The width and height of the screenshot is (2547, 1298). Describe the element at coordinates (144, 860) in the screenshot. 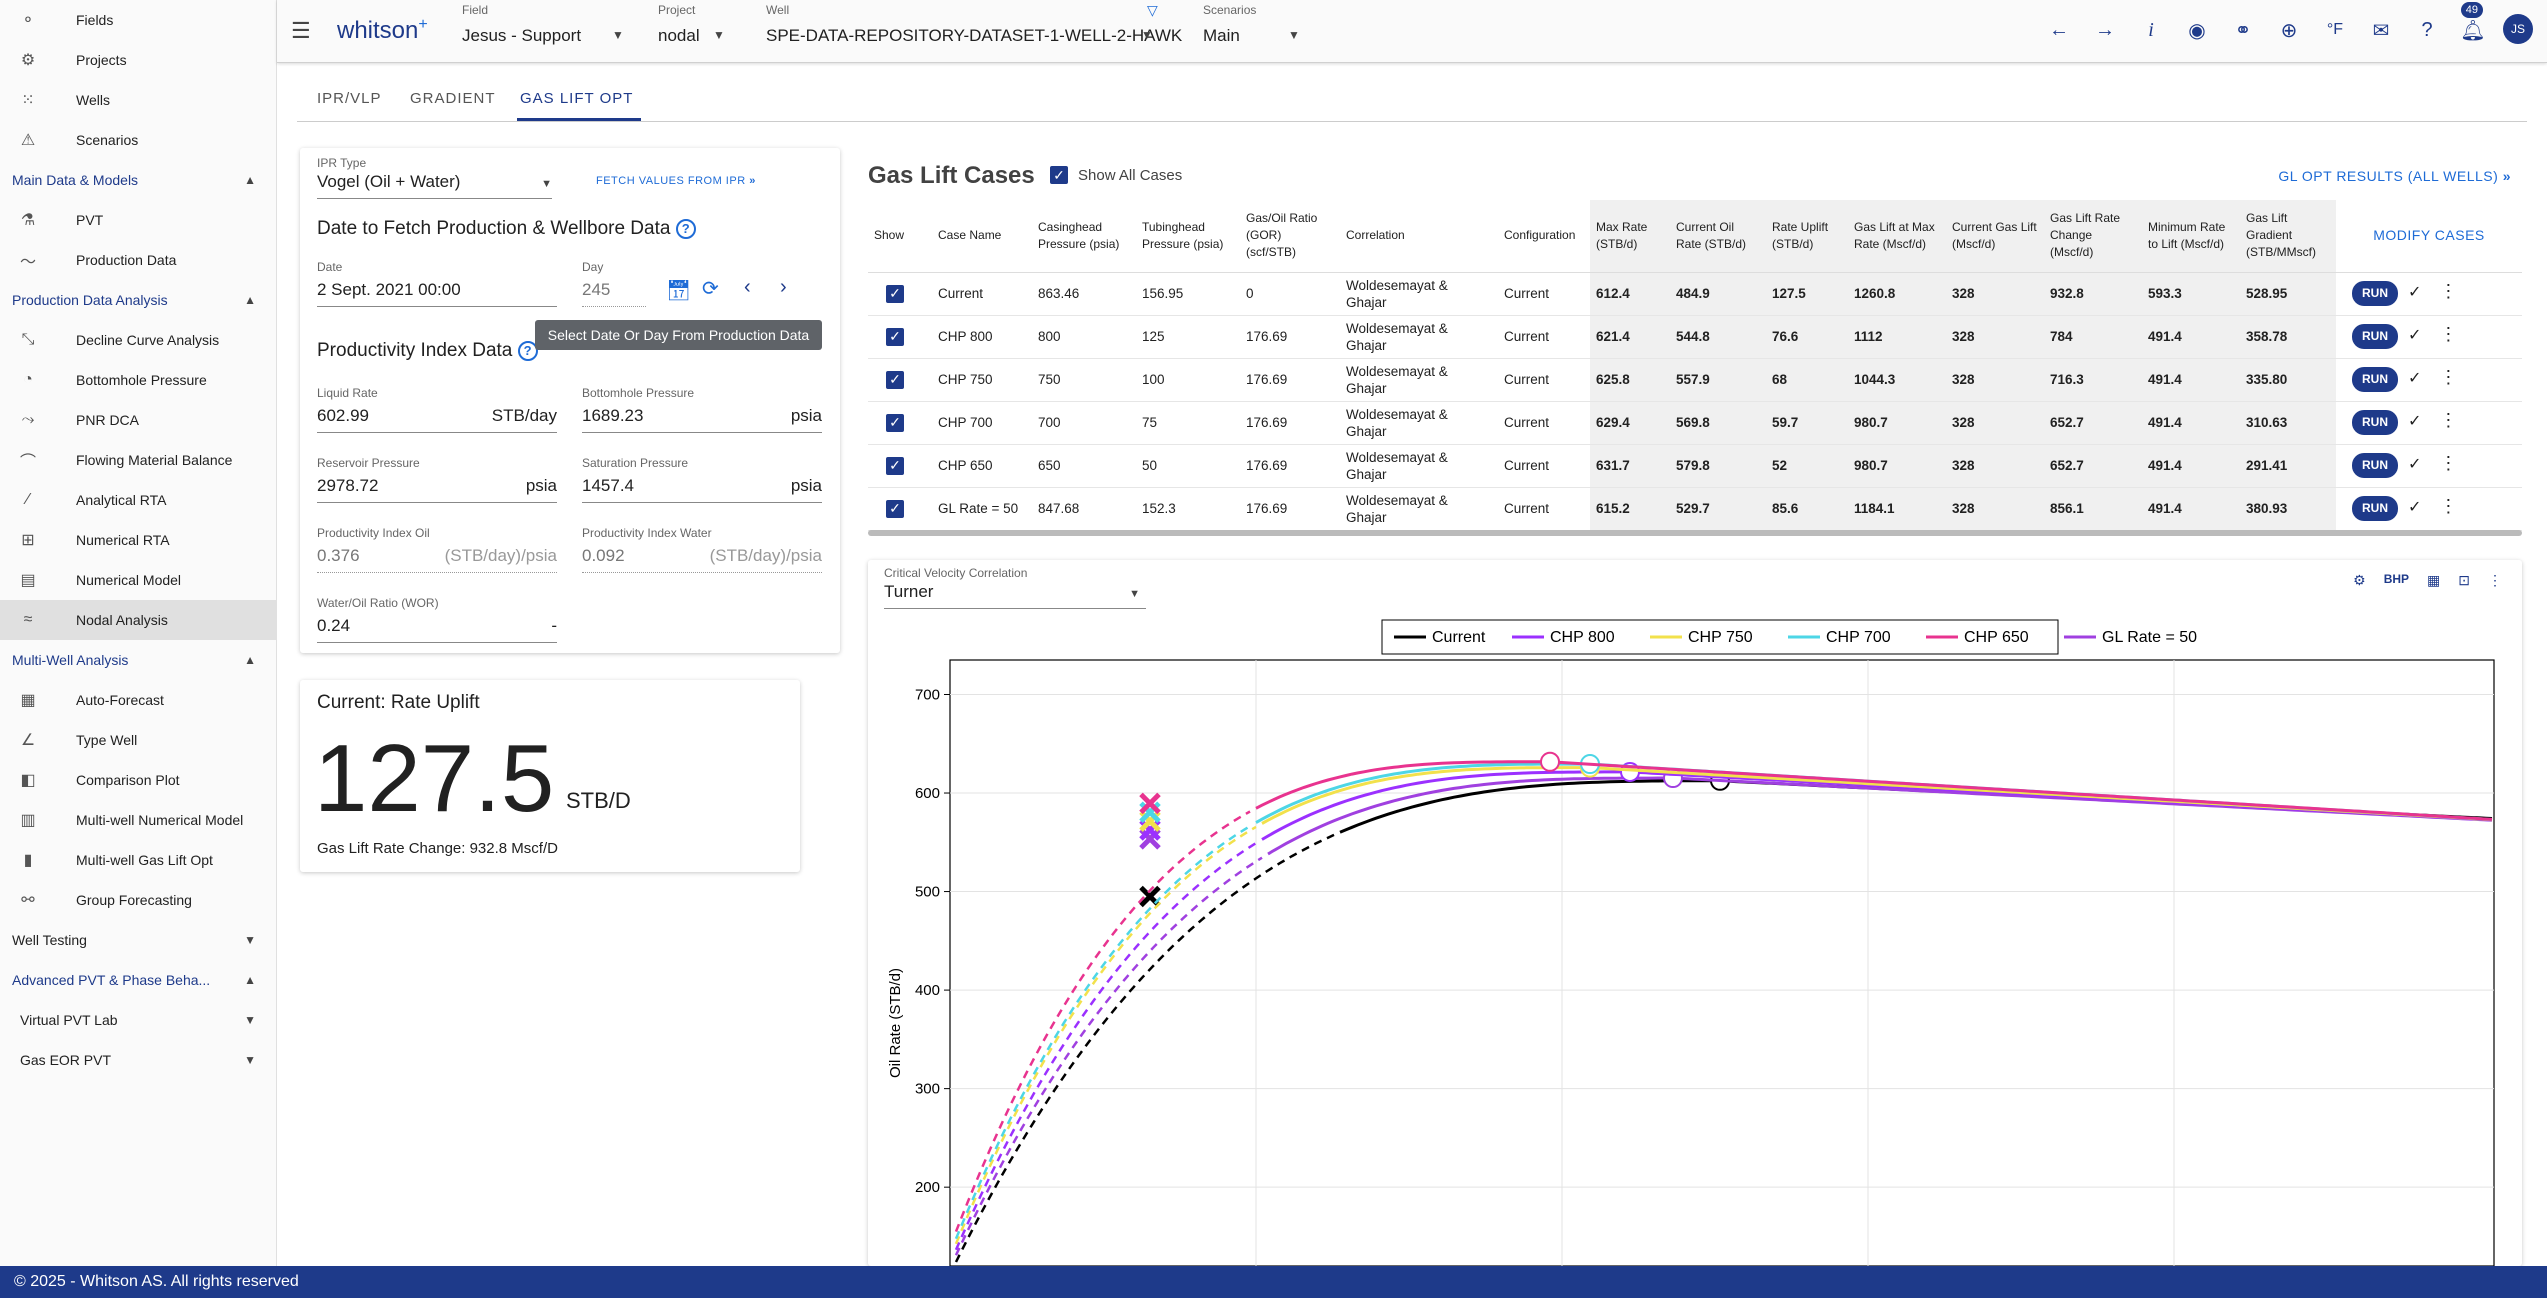

I see `sidebar-item-label: Multi-well Gas Lift Opt` at that location.